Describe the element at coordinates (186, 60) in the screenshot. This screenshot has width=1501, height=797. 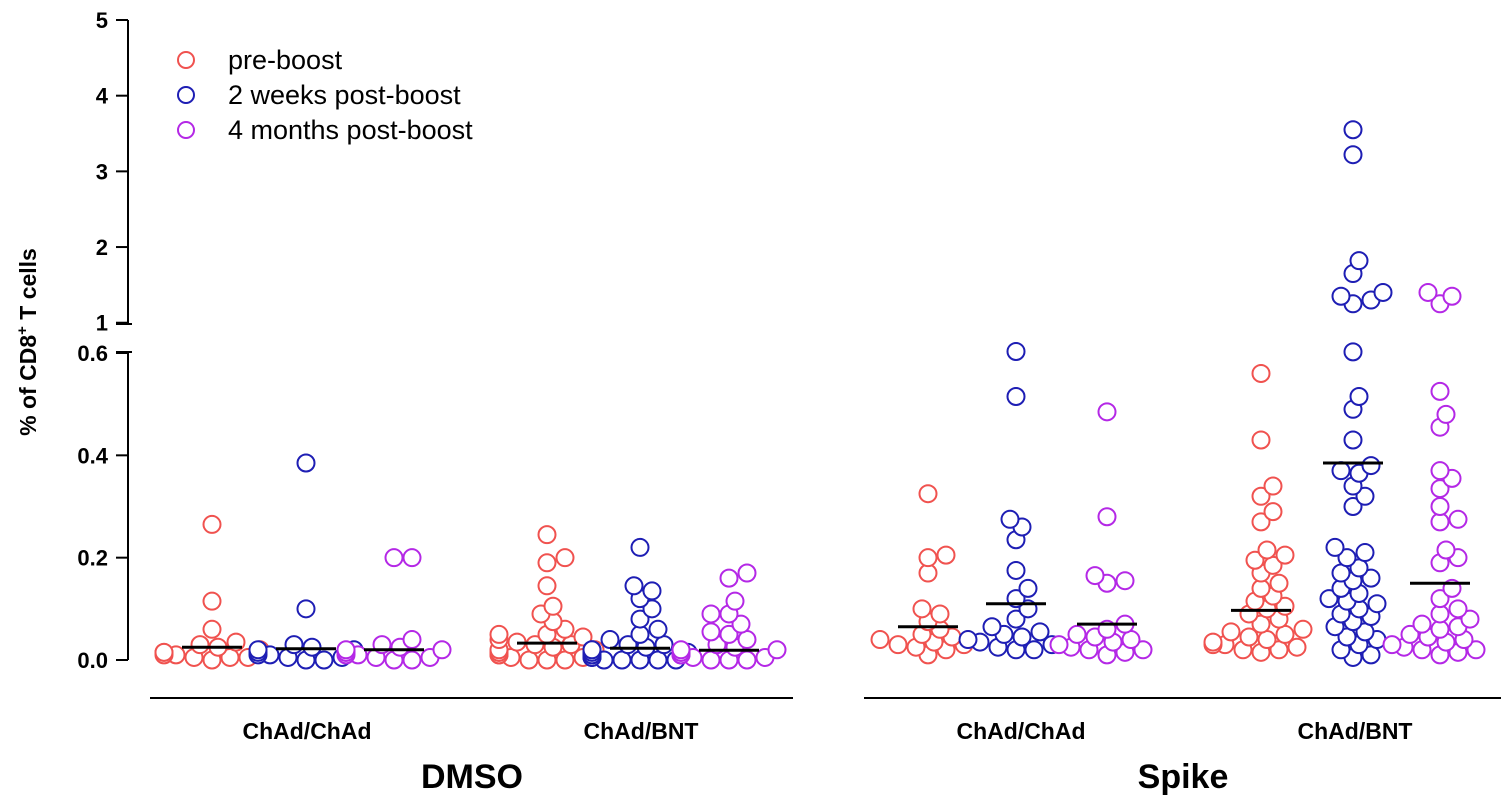
I see `legend-marker-pre-boost` at that location.